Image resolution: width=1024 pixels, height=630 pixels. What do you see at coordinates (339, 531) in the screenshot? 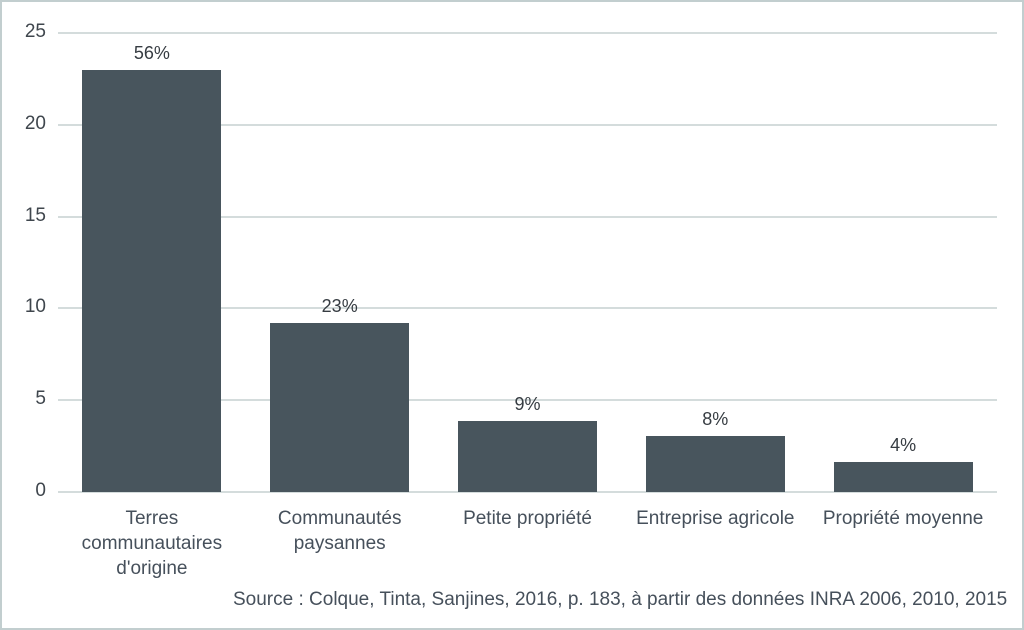
I see `category-label: Communautés paysannes` at bounding box center [339, 531].